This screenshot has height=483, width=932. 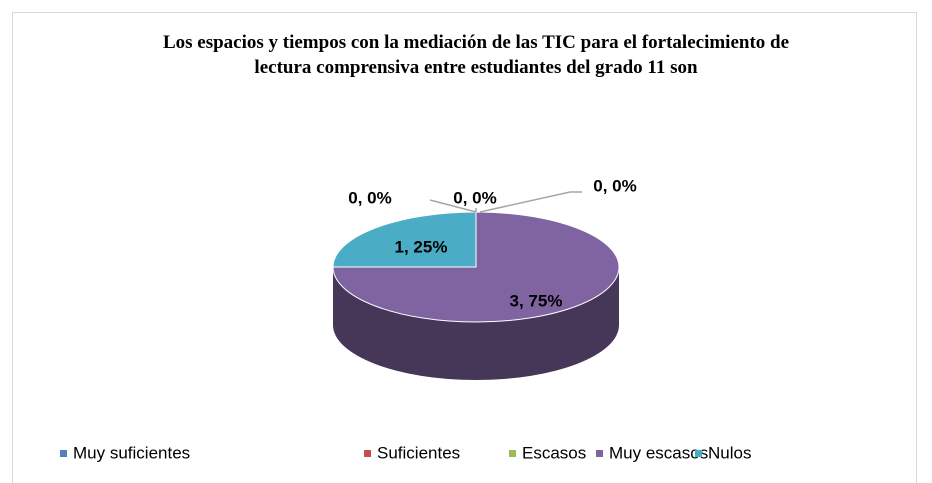 I want to click on pie-side, so click(x=476, y=323).